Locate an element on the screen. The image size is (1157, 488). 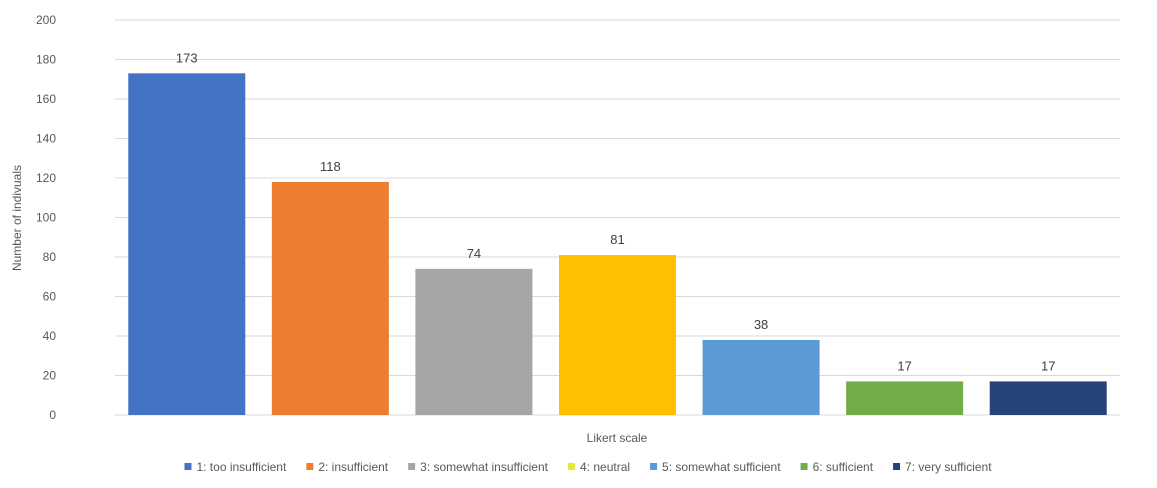
legend-label-5: 5: somewhat sufficient is located at coordinates (721, 467).